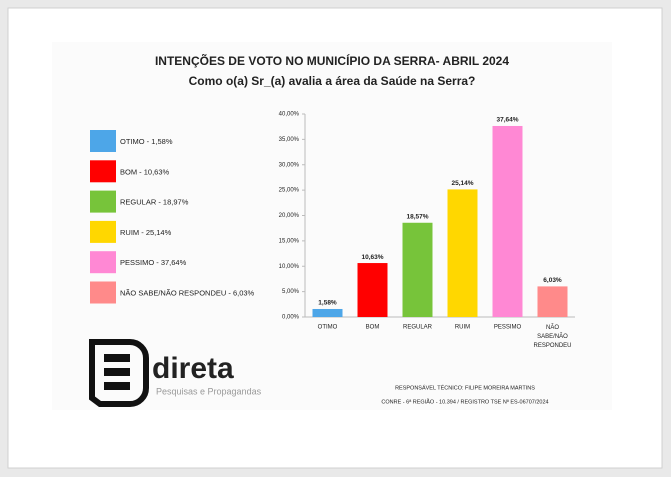 The height and width of the screenshot is (477, 671). What do you see at coordinates (418, 328) in the screenshot?
I see `x-tick-label: REGULAR` at bounding box center [418, 328].